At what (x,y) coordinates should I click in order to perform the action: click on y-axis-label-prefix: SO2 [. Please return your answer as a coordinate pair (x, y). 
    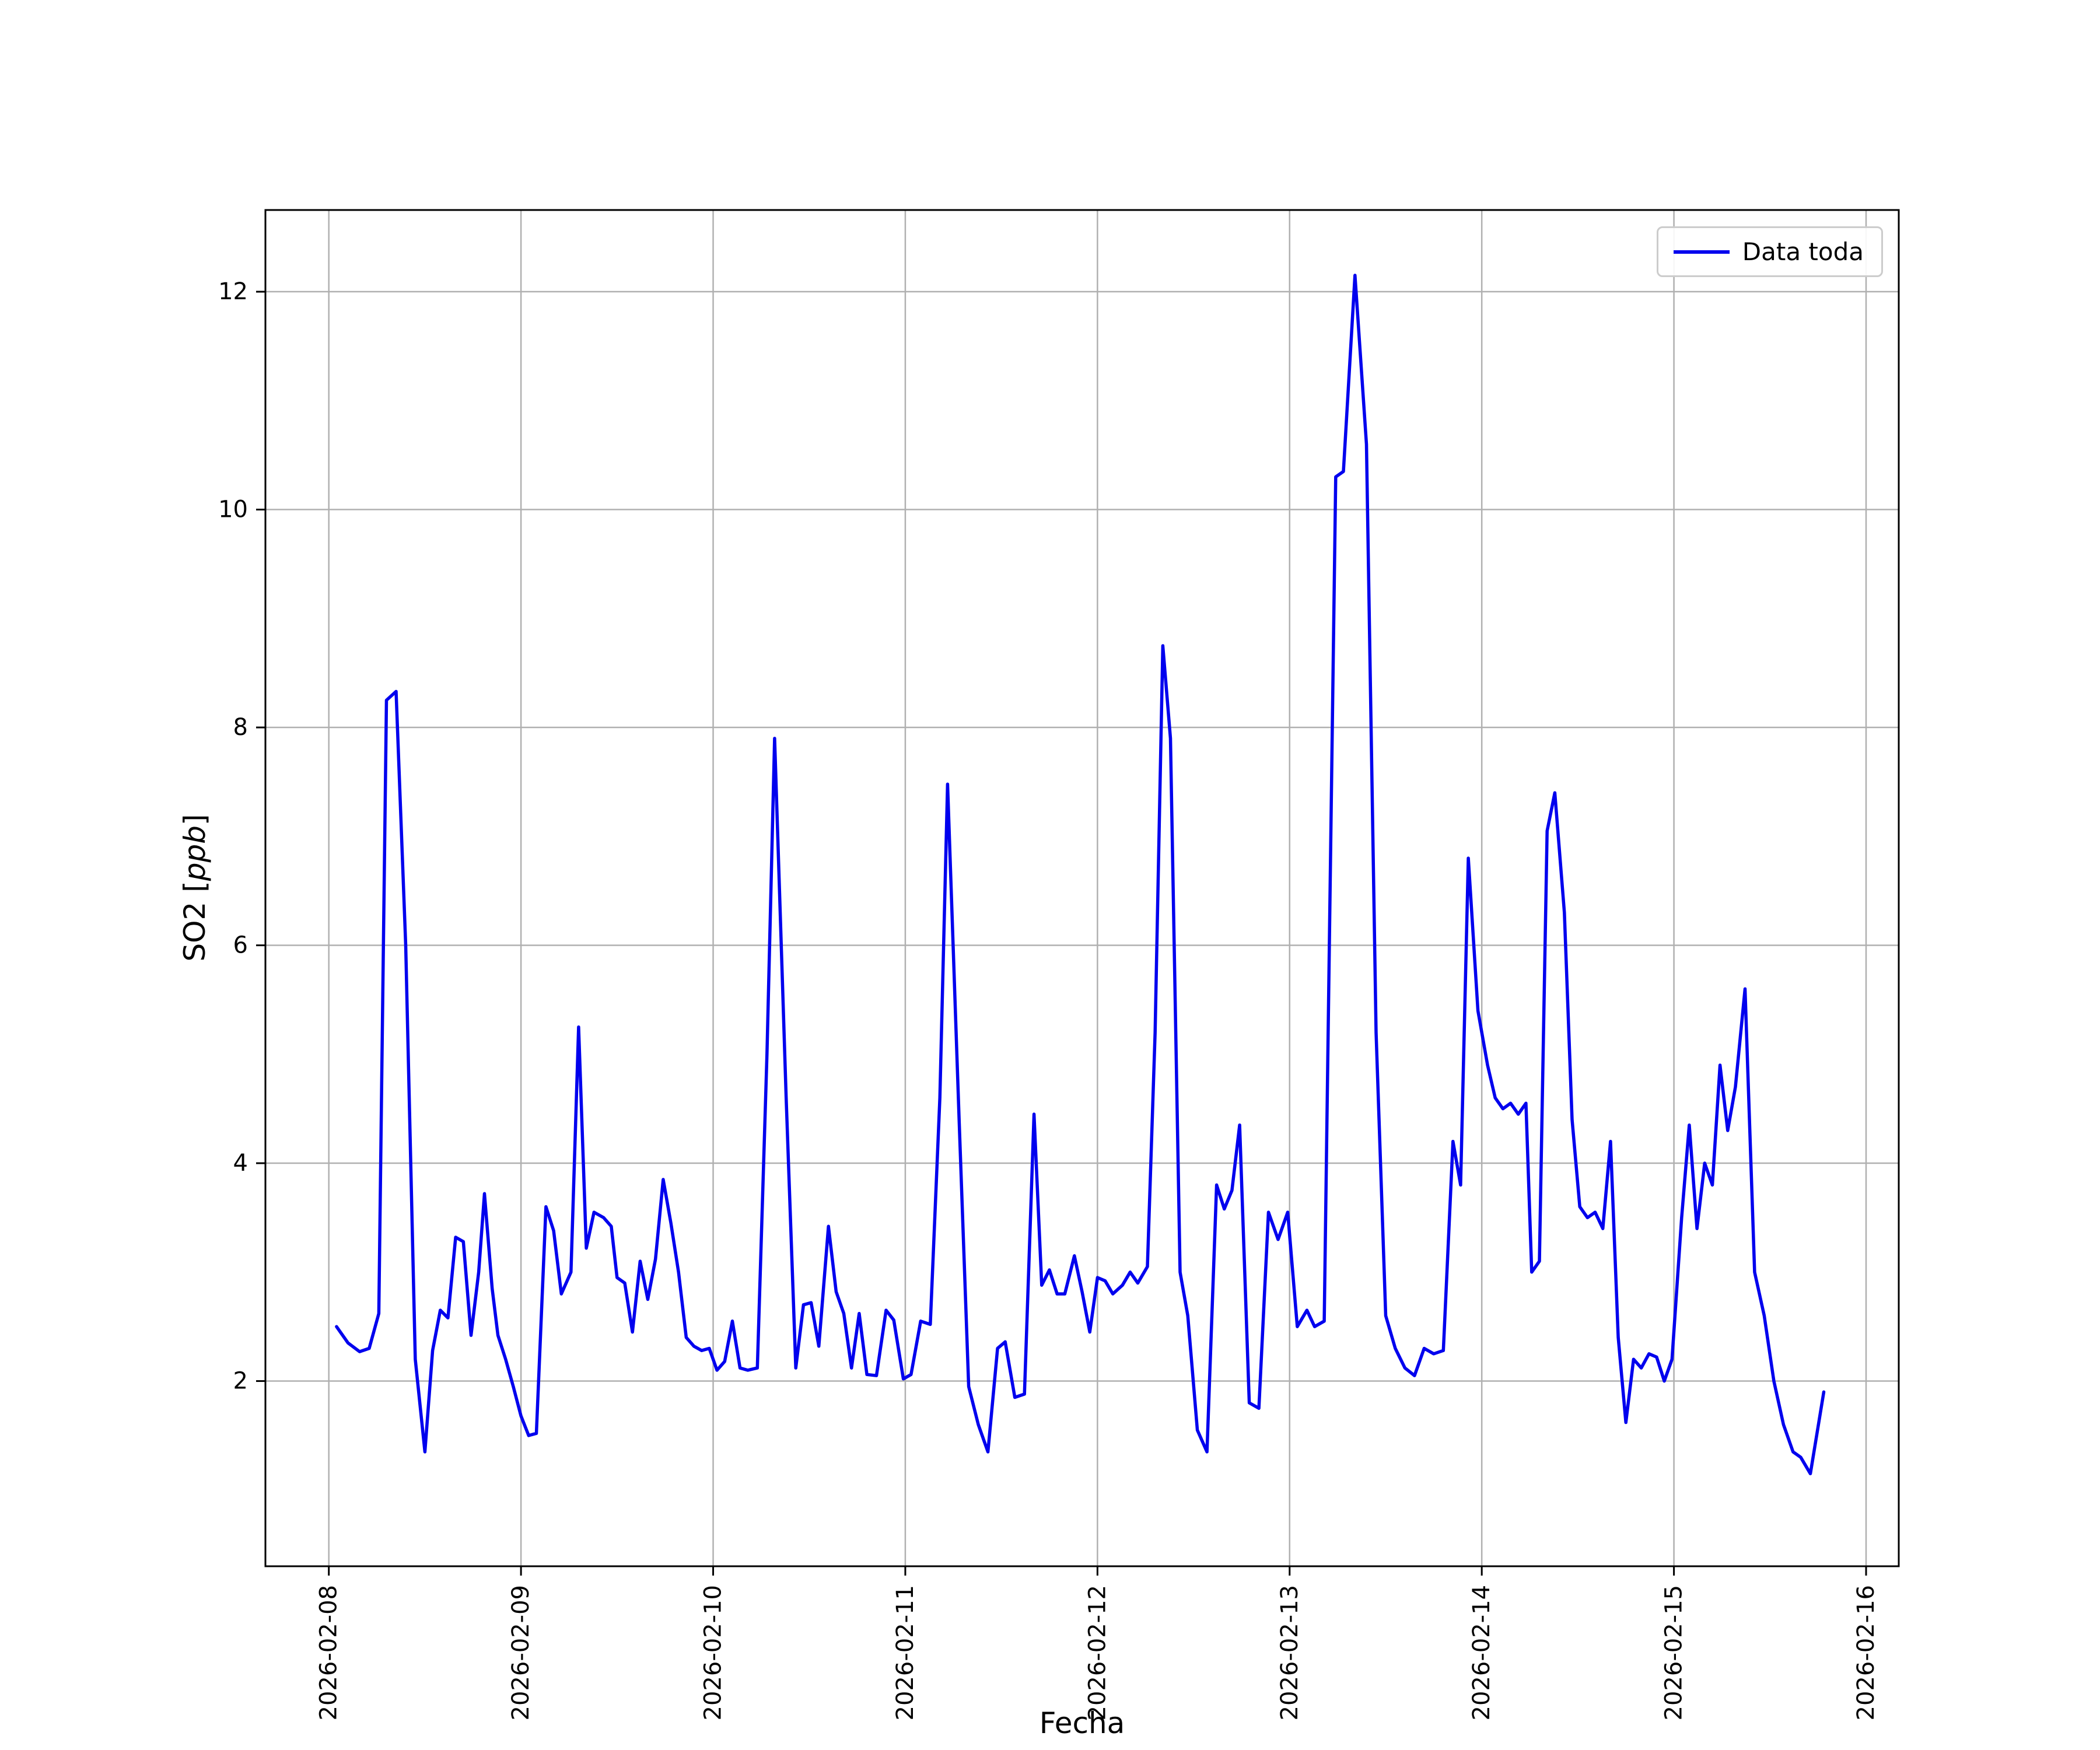
    Looking at the image, I should click on (195, 921).